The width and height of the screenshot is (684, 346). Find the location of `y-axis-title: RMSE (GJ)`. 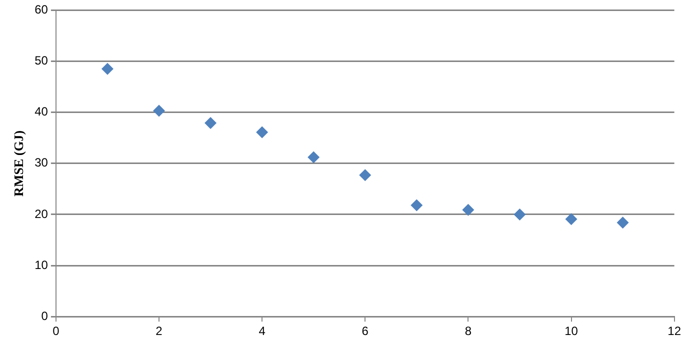

y-axis-title: RMSE (GJ) is located at coordinates (18, 163).